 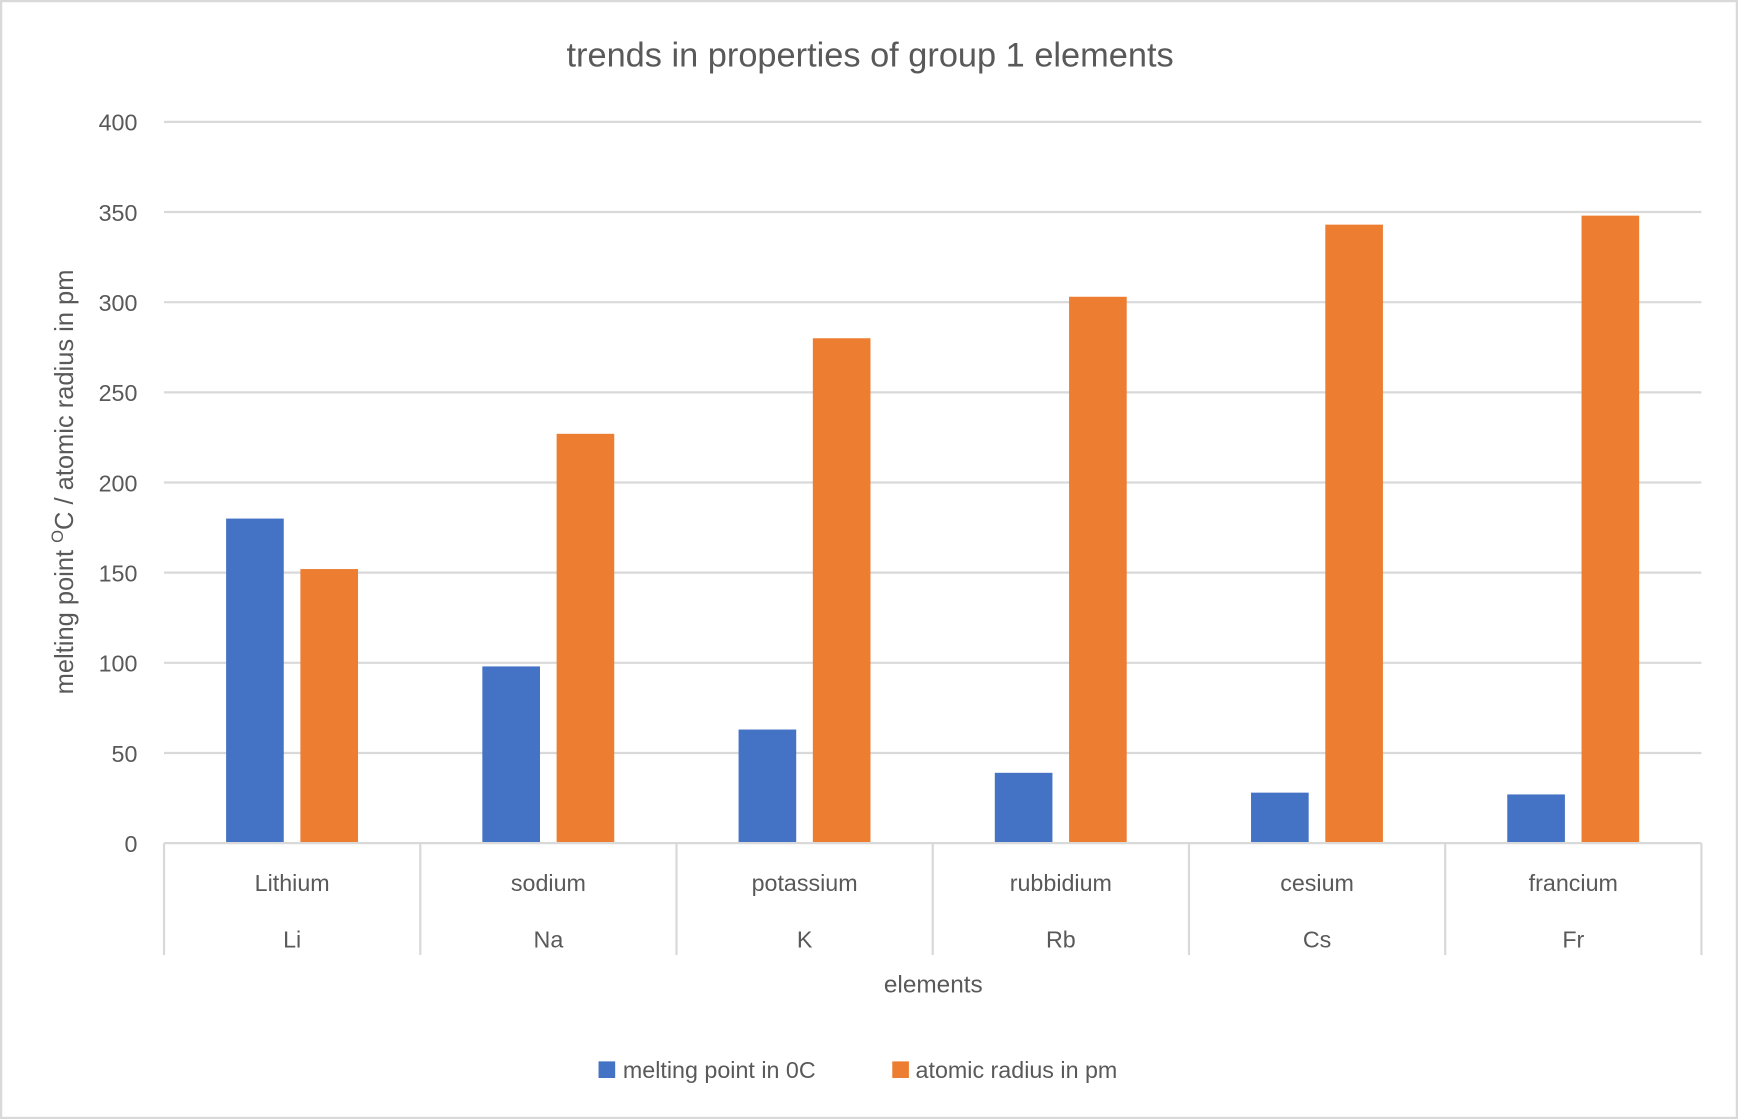 What do you see at coordinates (118, 664) in the screenshot?
I see `y-tick-label: 100` at bounding box center [118, 664].